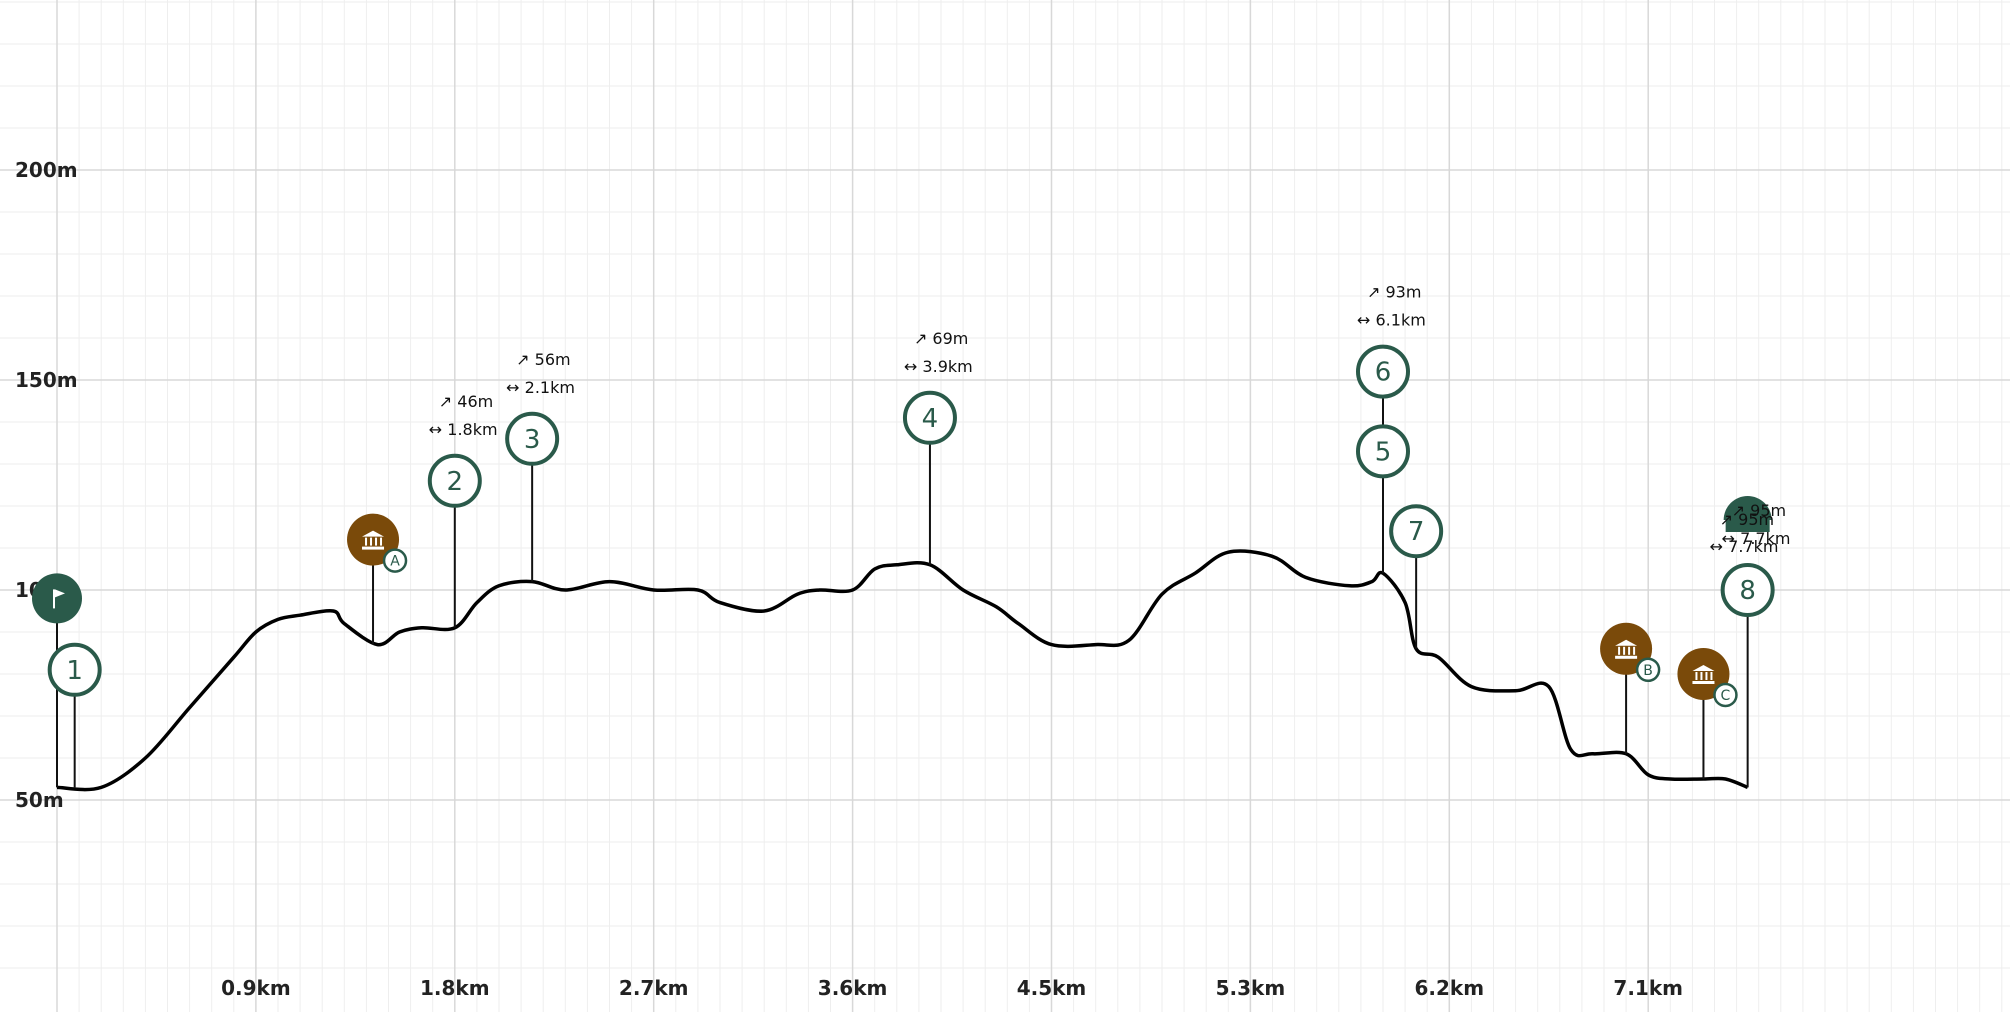 The height and width of the screenshot is (1012, 2010). I want to click on waypoint-marker: 5, so click(1383, 451).